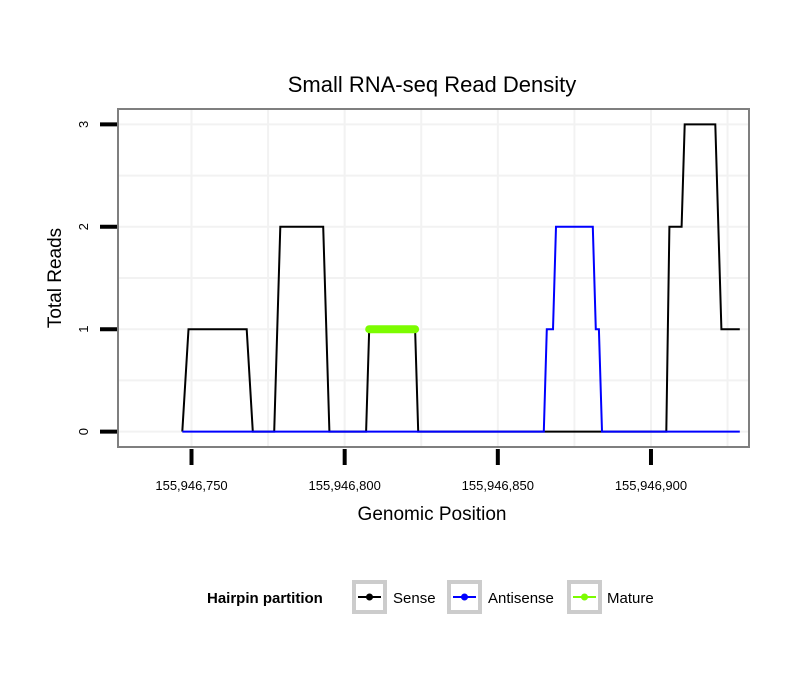  What do you see at coordinates (432, 514) in the screenshot?
I see `x-axis-title: Genomic Position` at bounding box center [432, 514].